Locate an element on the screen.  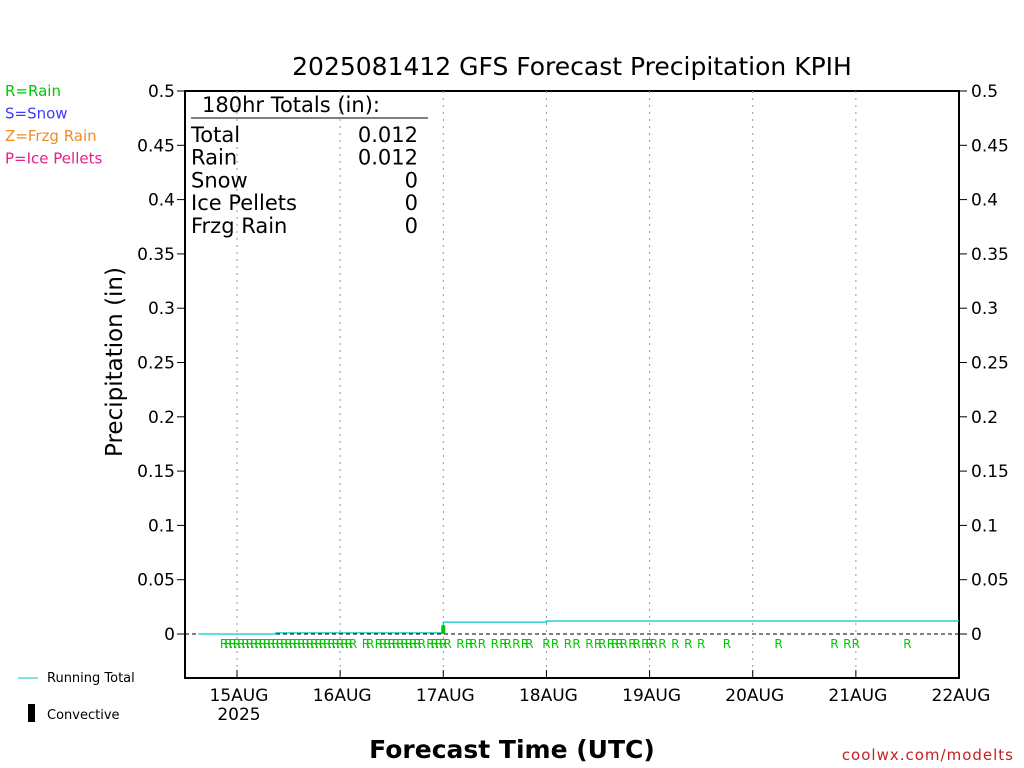
ptype-legend-item: Z=Frzg Rain is located at coordinates (51, 136).